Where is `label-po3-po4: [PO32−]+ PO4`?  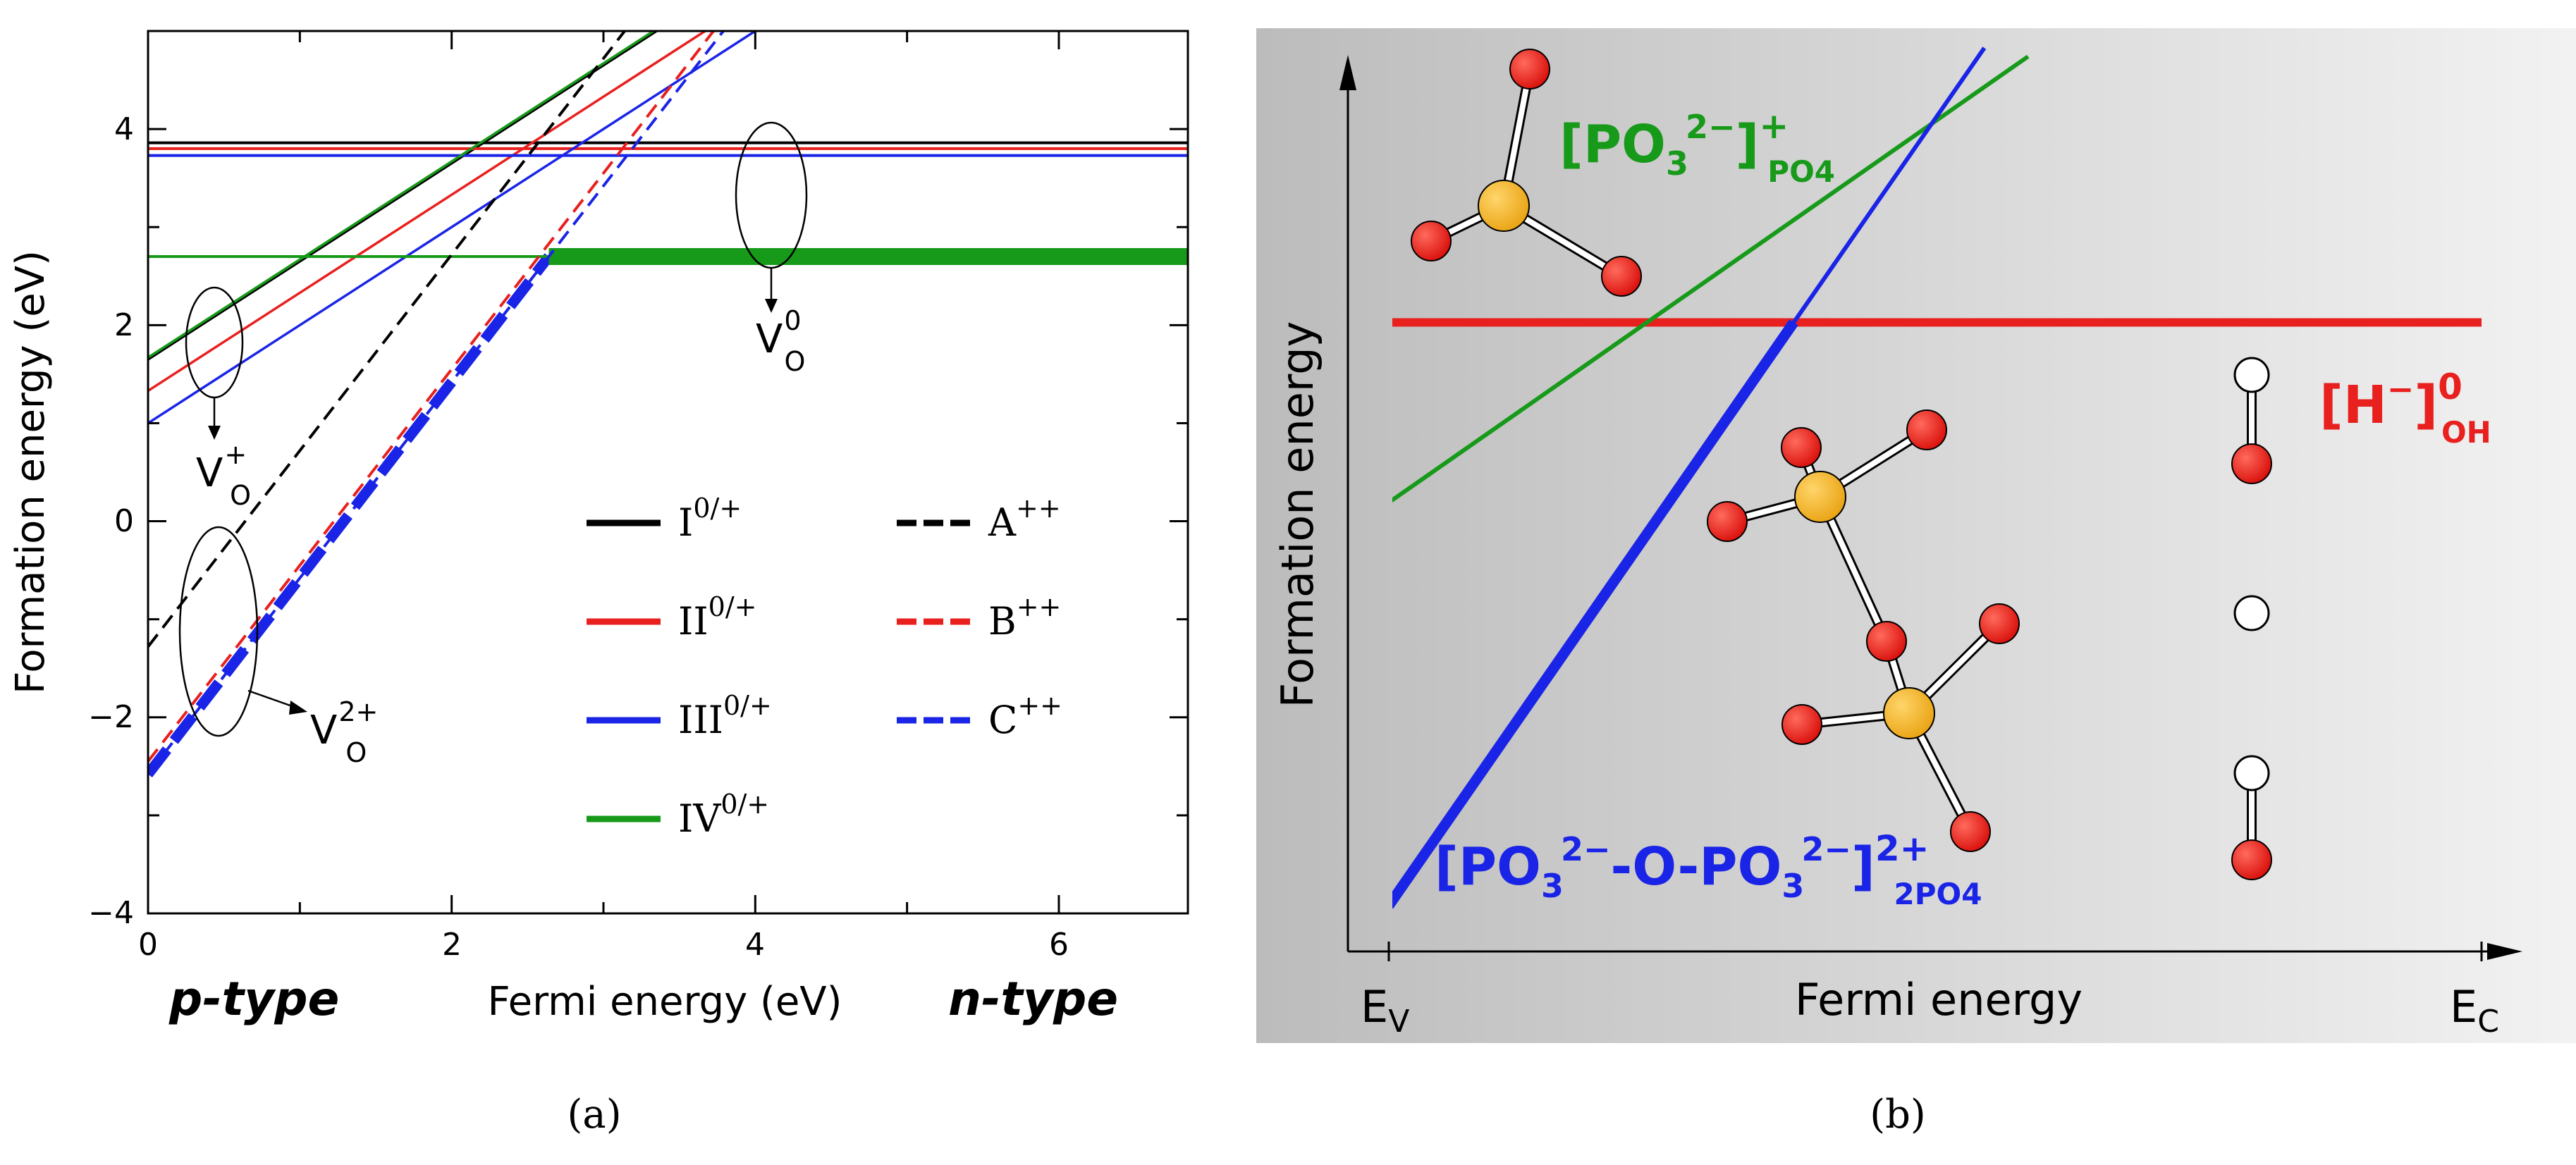
label-po3-po4: [PO32−]+ PO4 is located at coordinates (1697, 147).